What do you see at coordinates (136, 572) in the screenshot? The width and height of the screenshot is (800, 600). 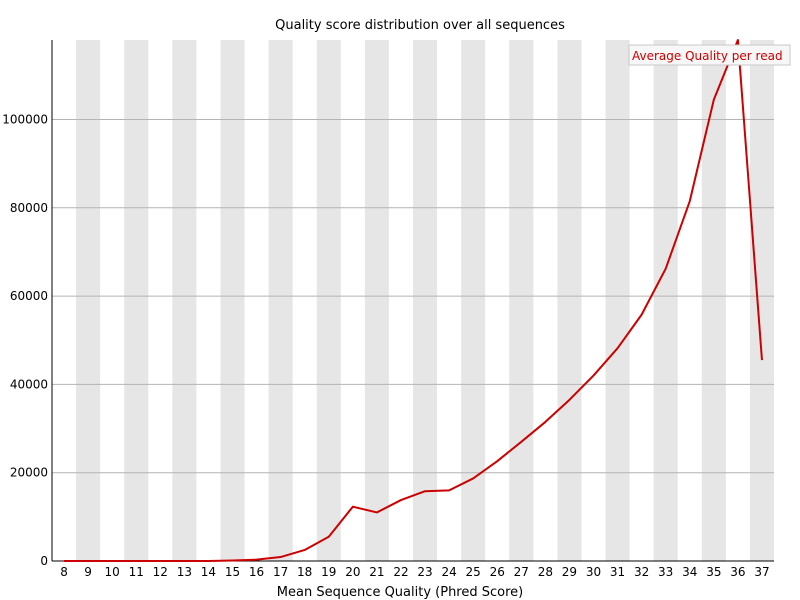 I see `x-tick-label: 11` at bounding box center [136, 572].